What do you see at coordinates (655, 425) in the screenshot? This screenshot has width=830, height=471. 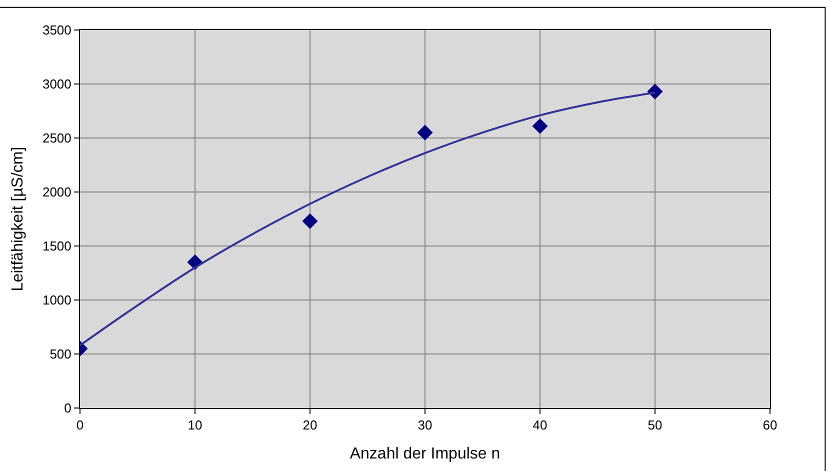 I see `x-tick-label: 50` at bounding box center [655, 425].